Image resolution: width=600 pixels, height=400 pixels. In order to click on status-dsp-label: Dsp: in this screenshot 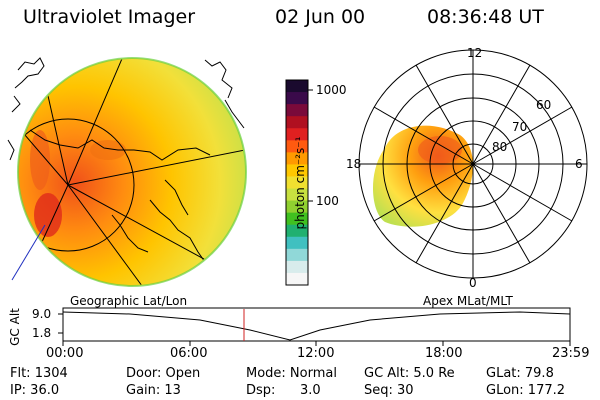, I will do `click(261, 390)`.